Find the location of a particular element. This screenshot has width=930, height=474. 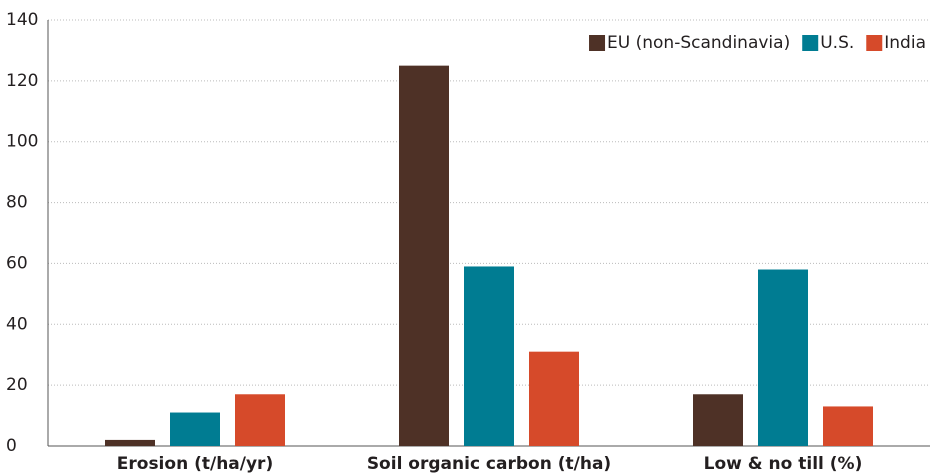

y-tick-label: 0 is located at coordinates (11, 446).